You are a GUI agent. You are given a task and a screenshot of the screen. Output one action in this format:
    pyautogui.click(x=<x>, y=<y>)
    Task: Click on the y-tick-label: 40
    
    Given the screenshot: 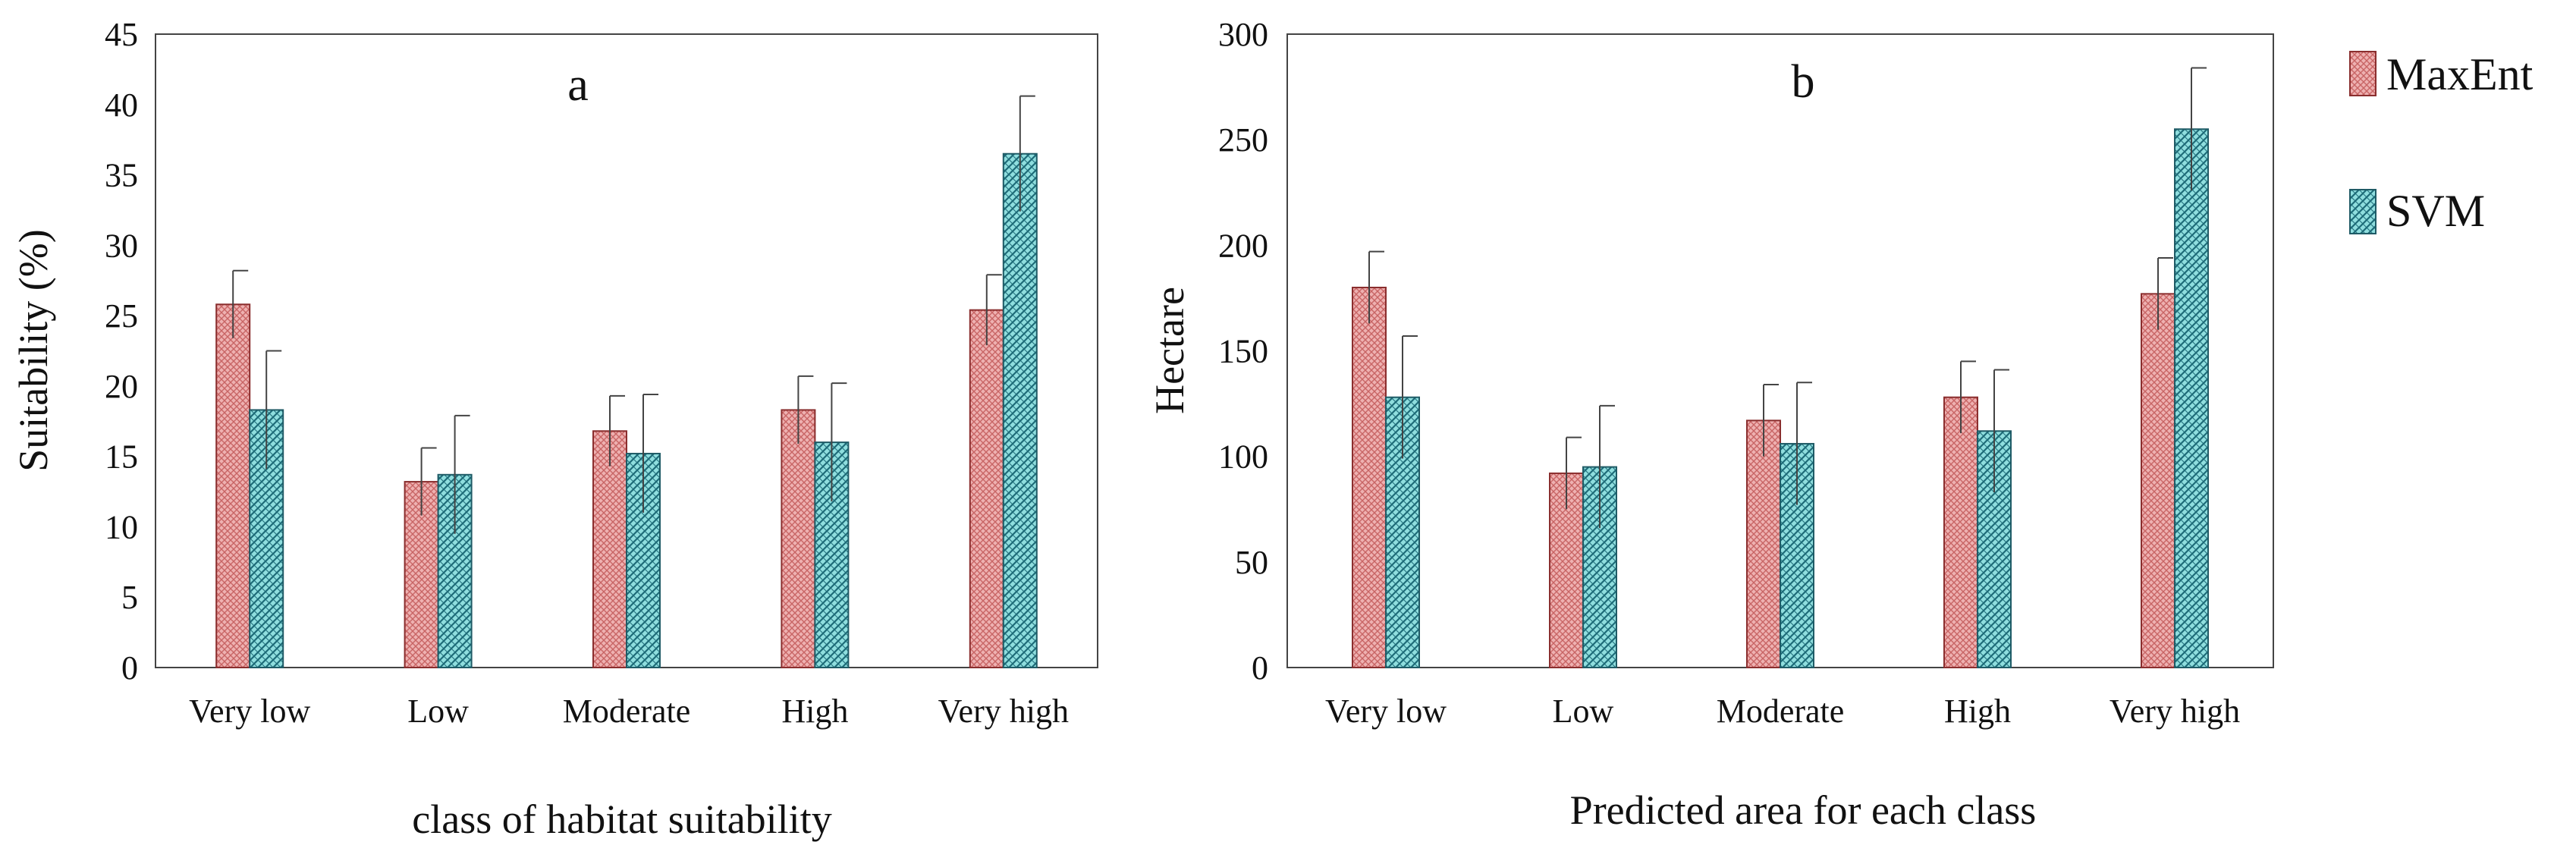 What is the action you would take?
    pyautogui.click(x=121, y=105)
    